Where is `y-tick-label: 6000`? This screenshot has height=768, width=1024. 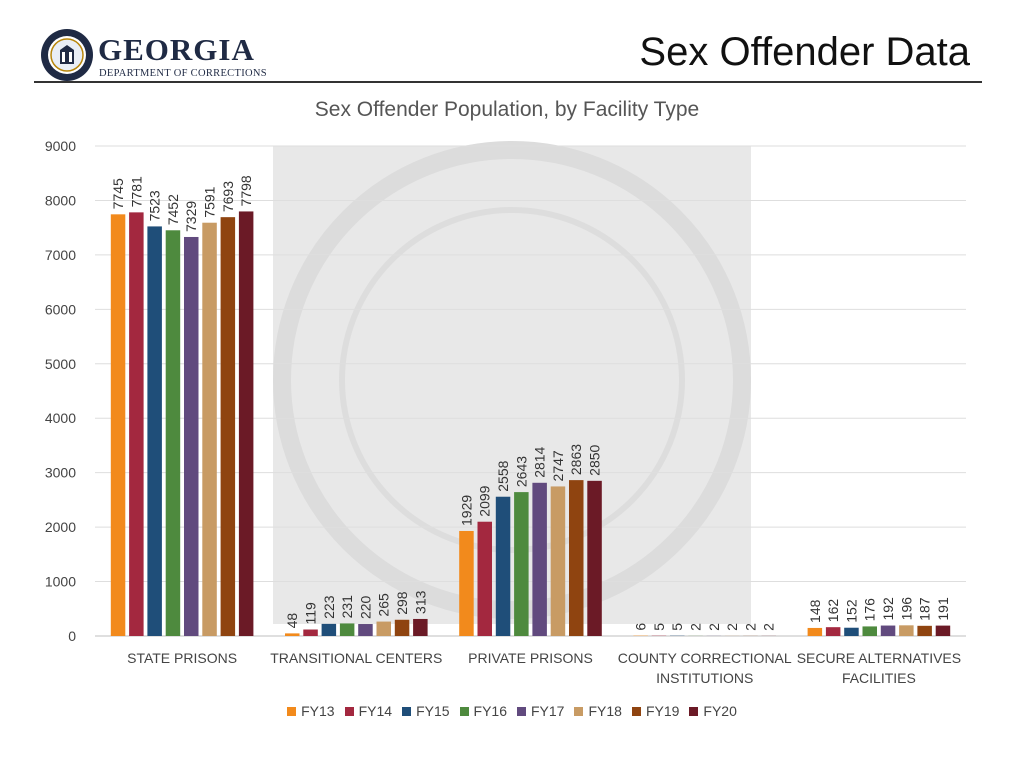
y-tick-label: 6000 is located at coordinates (60, 309).